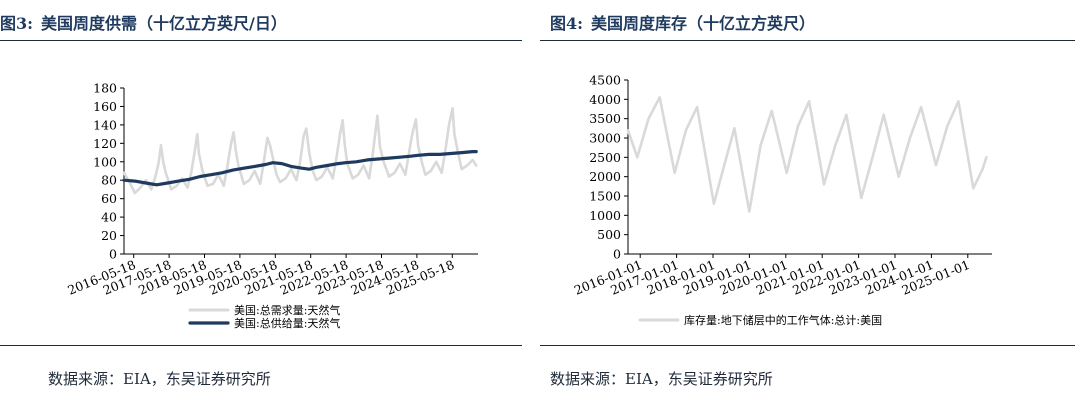  Describe the element at coordinates (617, 254) in the screenshot. I see `storage-y-tick-label: 0` at that location.